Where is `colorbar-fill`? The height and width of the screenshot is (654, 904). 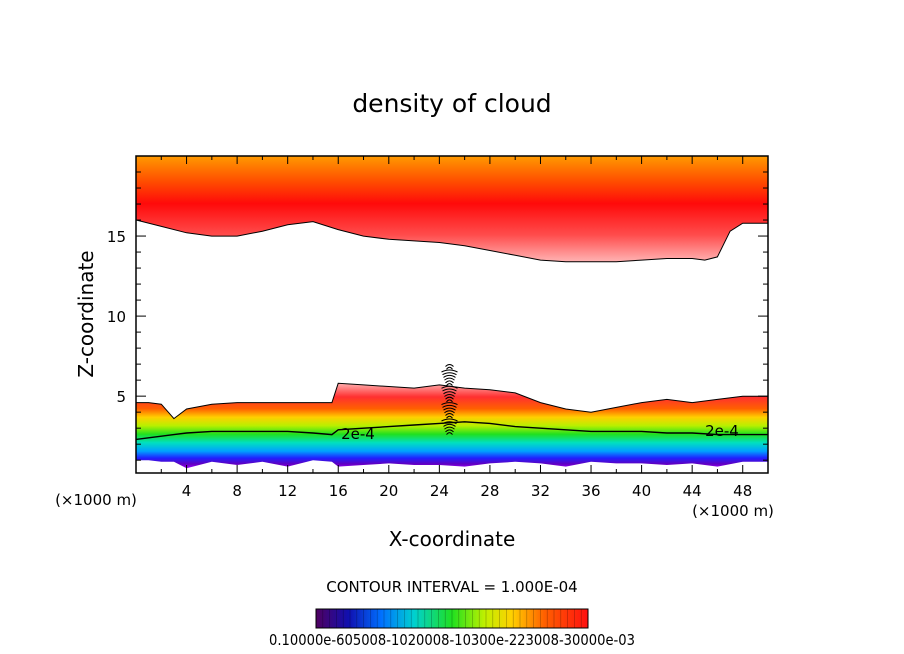
colorbar-fill is located at coordinates (452, 618).